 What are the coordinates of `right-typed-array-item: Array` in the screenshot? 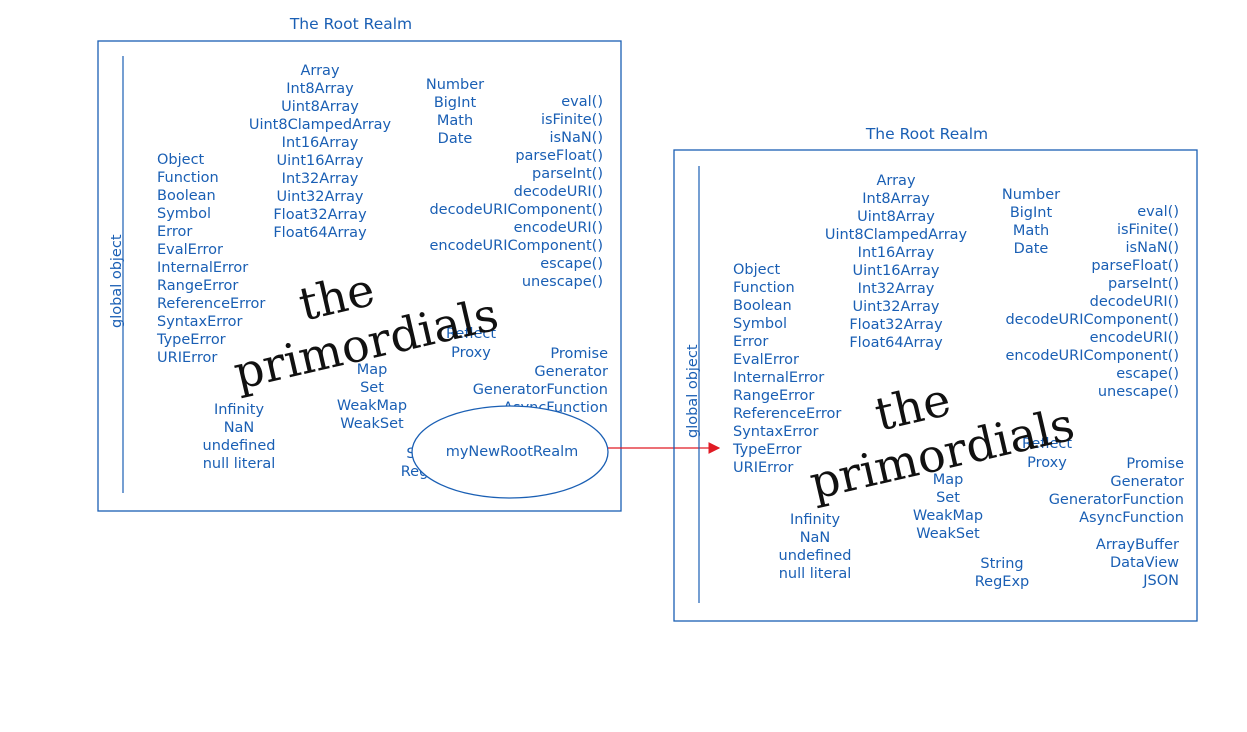 It's located at (895, 181).